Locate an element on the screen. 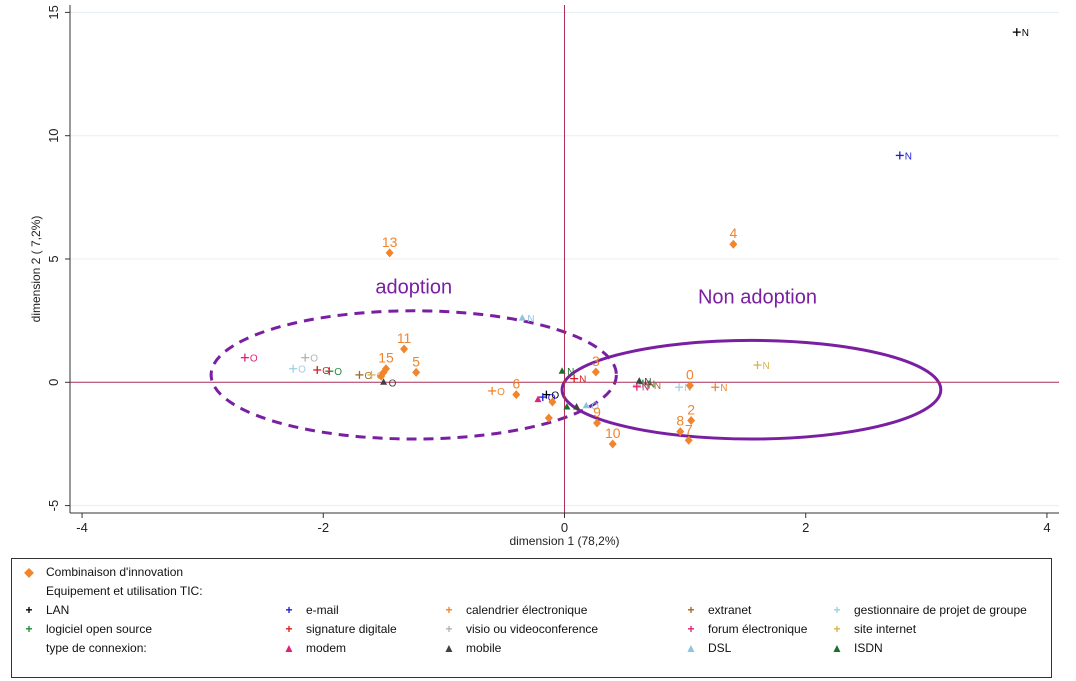  combination-point: 7 is located at coordinates (688, 433).